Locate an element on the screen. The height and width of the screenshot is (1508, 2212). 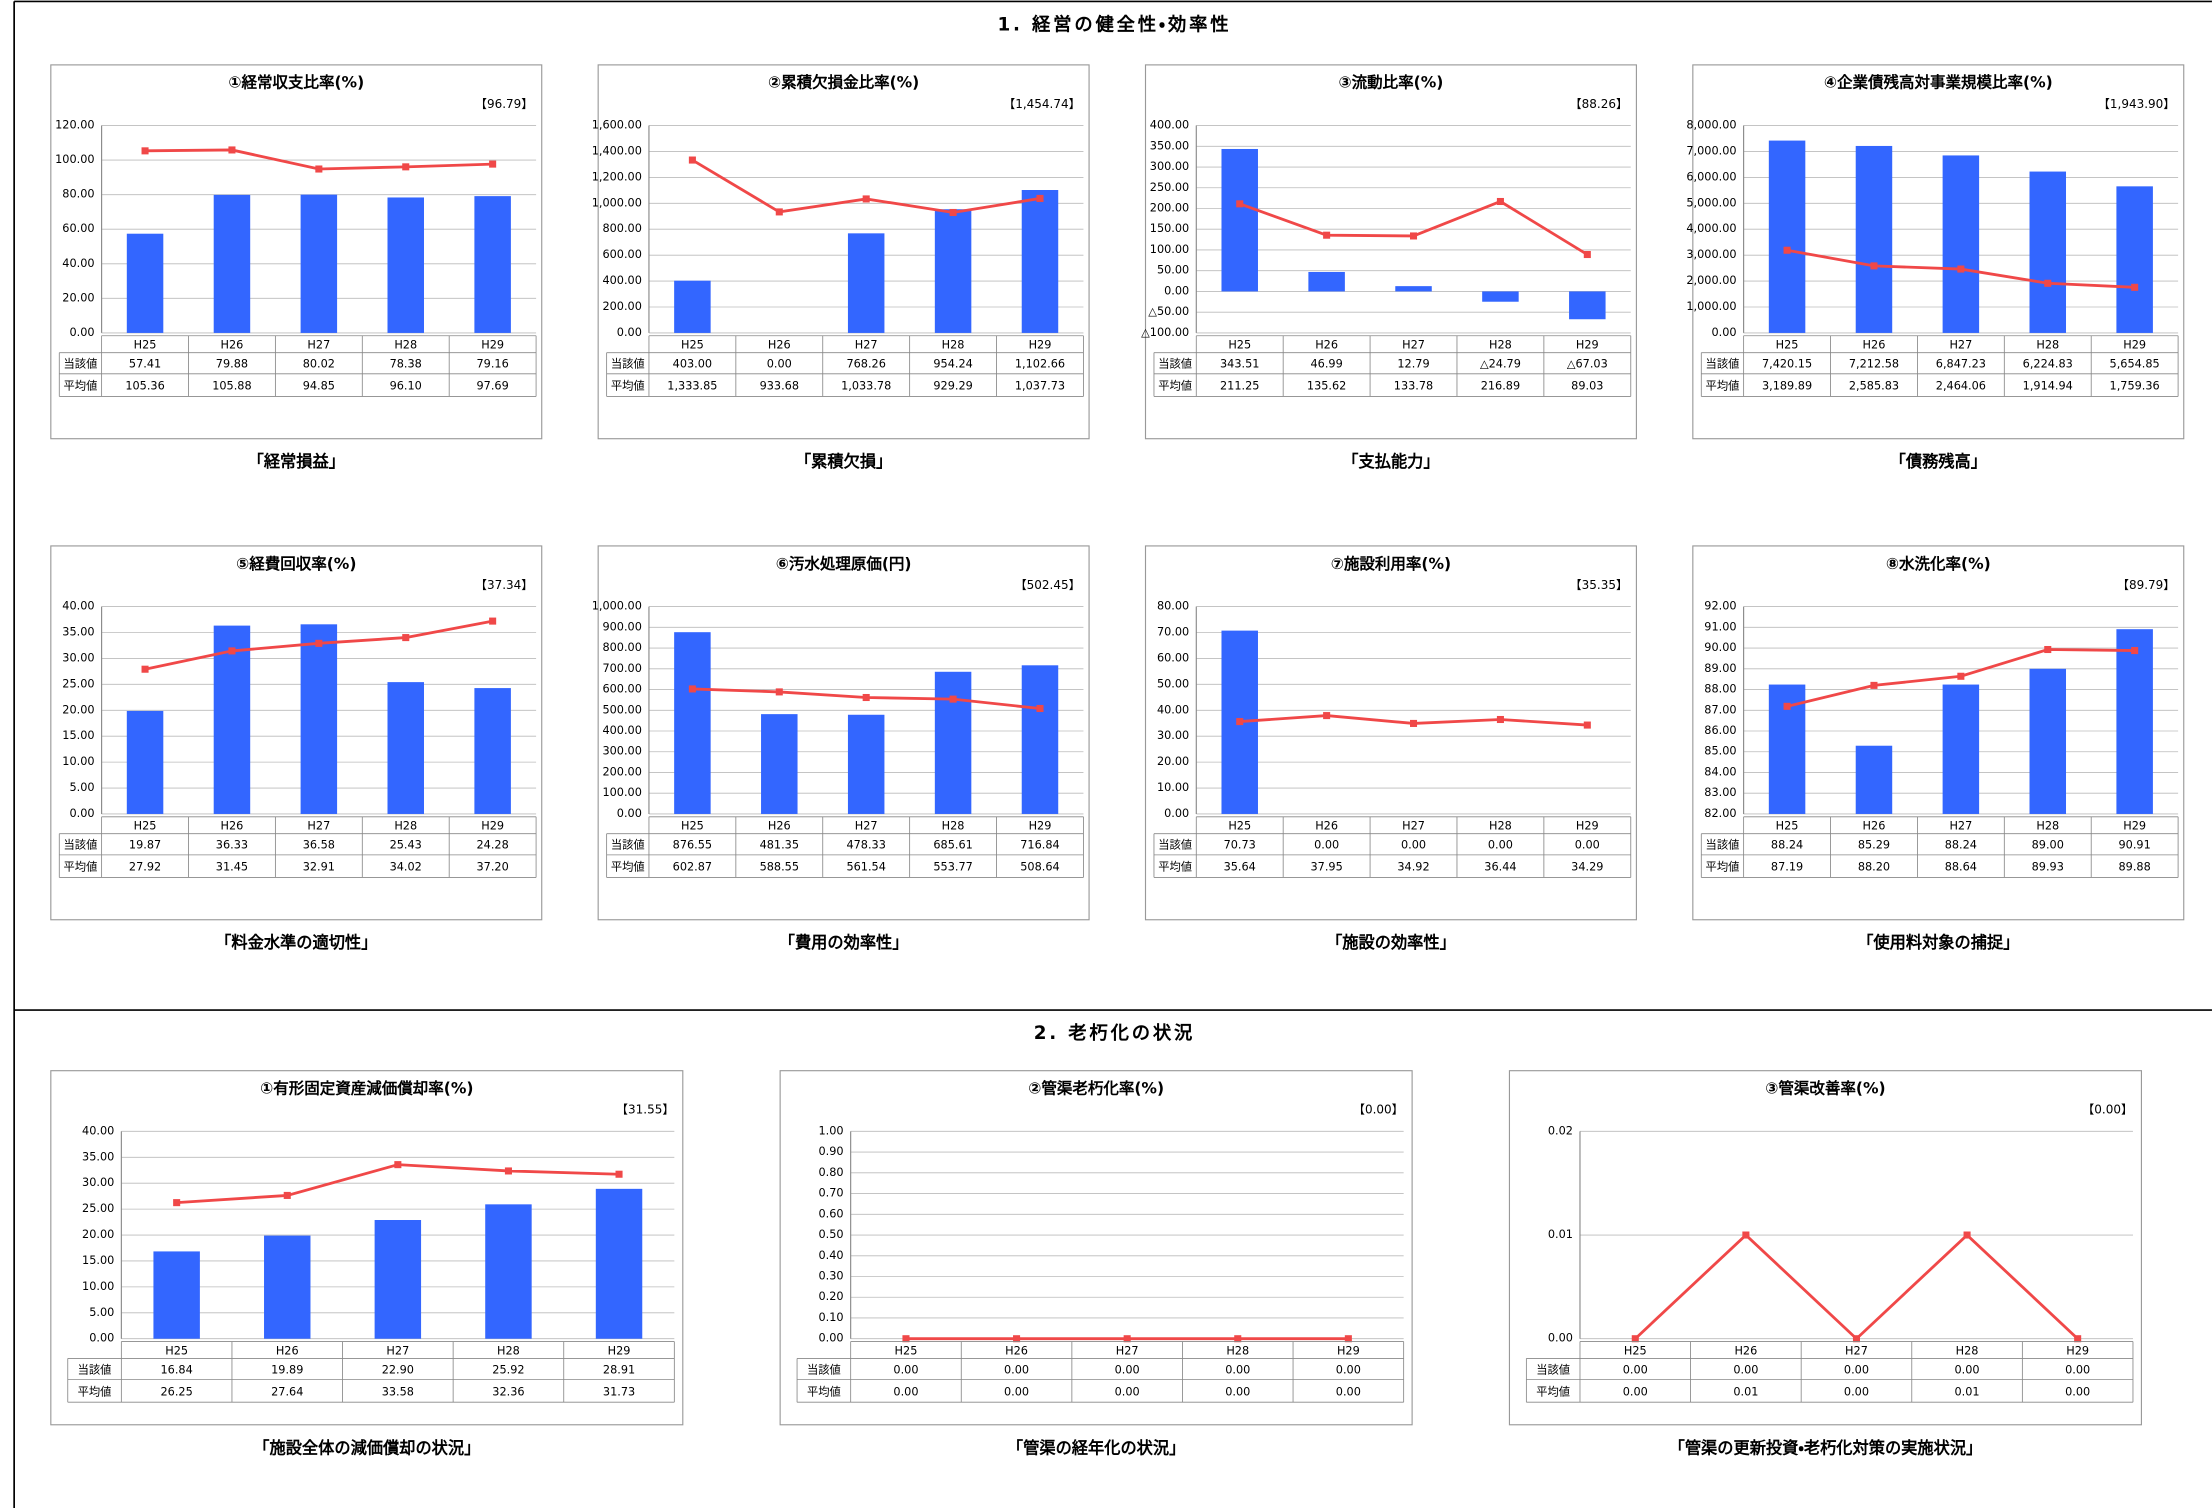
y-tick-label: 20.00 is located at coordinates (78, 709).